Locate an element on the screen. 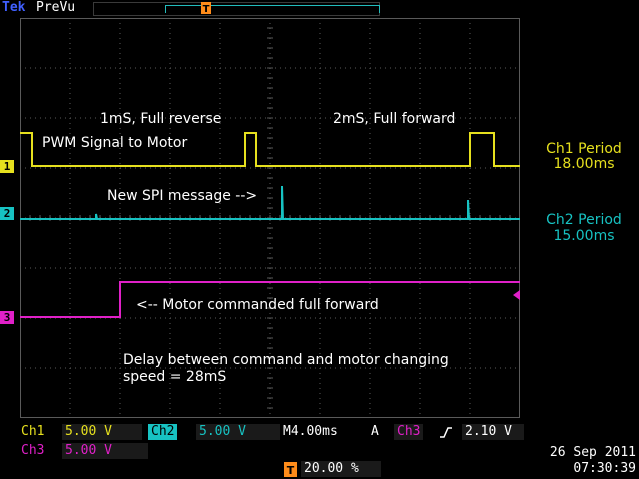  timebase: M4.00ms is located at coordinates (310, 431).